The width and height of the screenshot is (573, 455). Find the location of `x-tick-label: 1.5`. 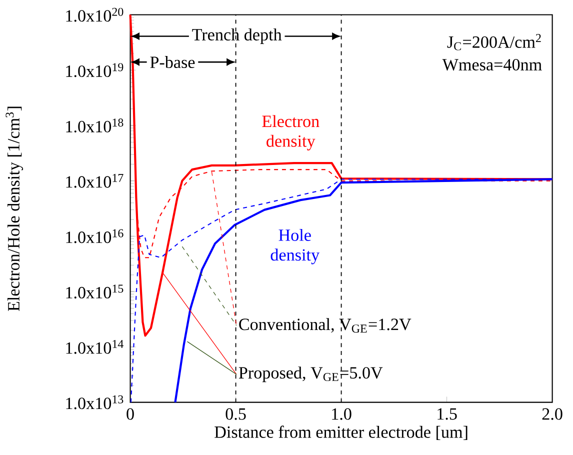

x-tick-label: 1.5 is located at coordinates (447, 414).